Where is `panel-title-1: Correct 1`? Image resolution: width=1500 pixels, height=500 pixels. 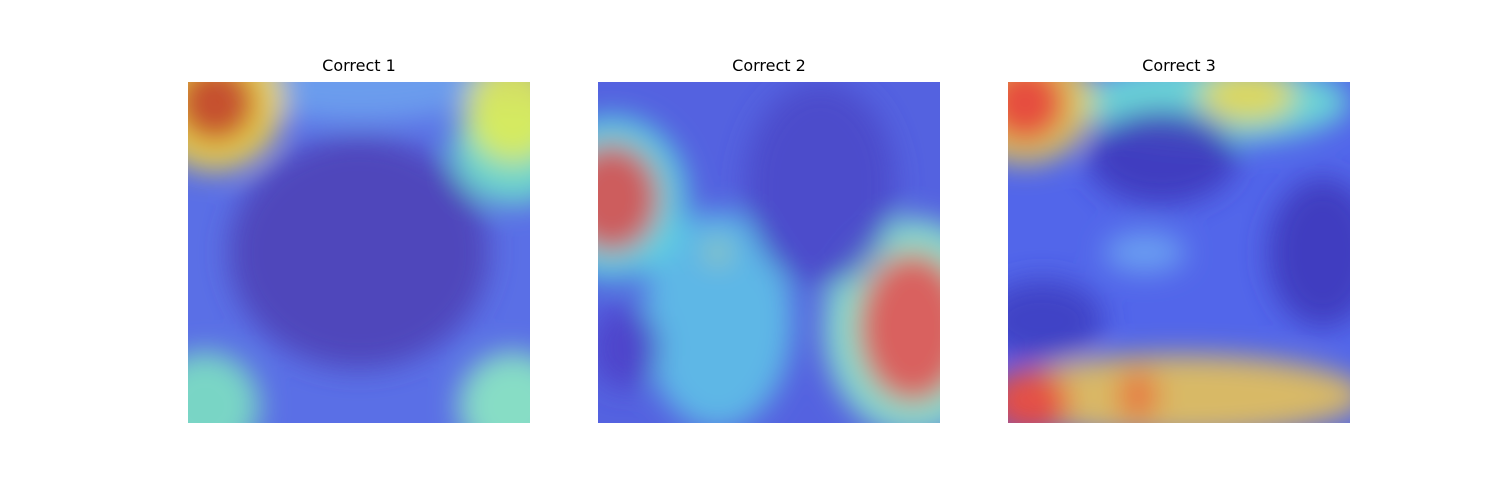
panel-title-1: Correct 1 is located at coordinates (359, 65).